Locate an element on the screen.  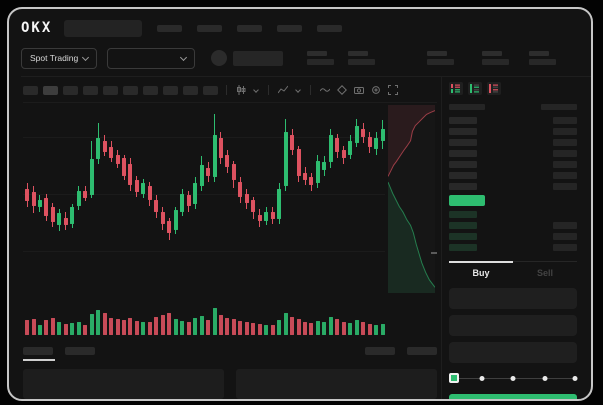
candle-style-icon is located at coordinates (241, 90).